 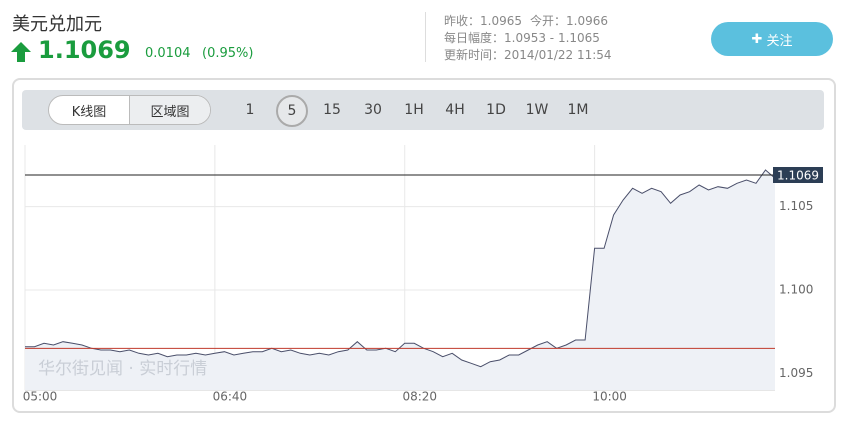 I want to click on interval: 5, so click(x=292, y=111).